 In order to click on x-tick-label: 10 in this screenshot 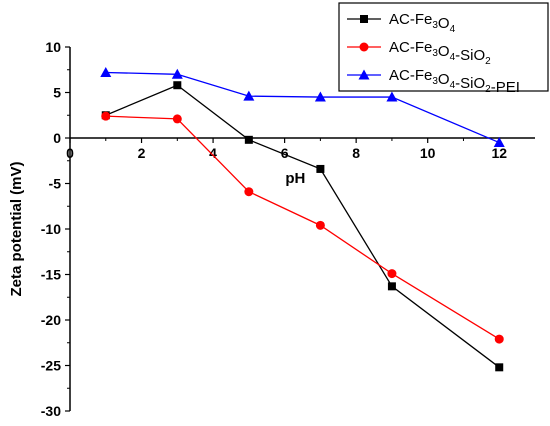, I will do `click(428, 153)`.